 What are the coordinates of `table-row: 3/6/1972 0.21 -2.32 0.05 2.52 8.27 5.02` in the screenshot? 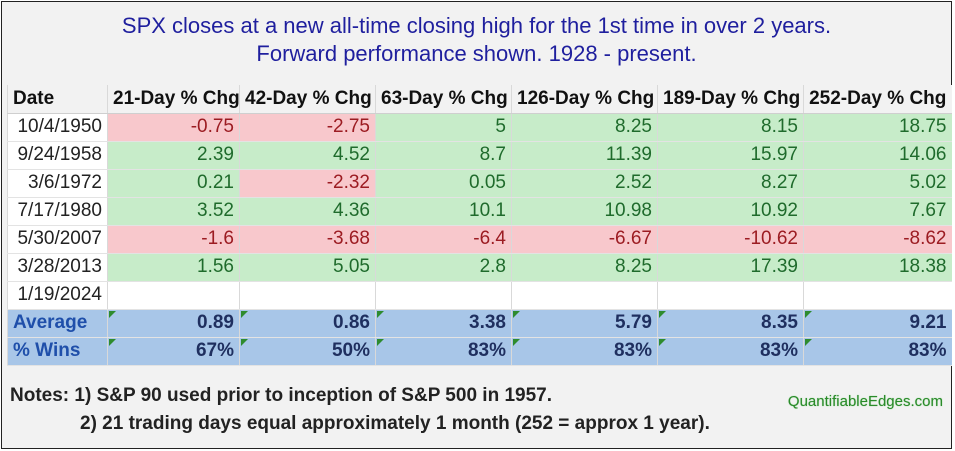 It's located at (479, 183).